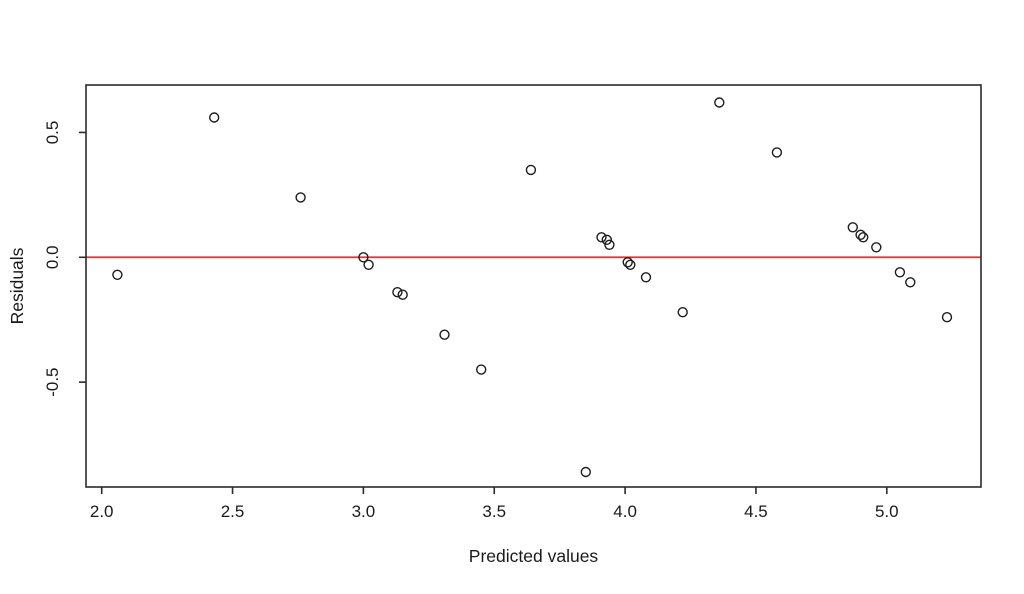 The height and width of the screenshot is (594, 1024). I want to click on y-axis-title: Residuals, so click(17, 285).